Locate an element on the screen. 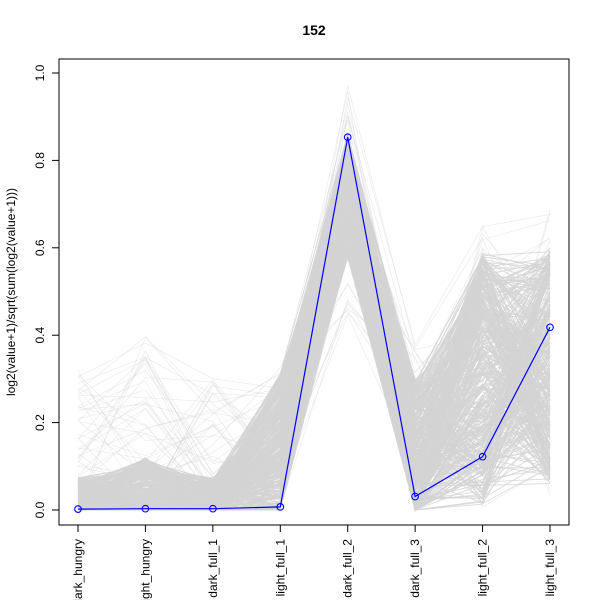 The width and height of the screenshot is (600, 600). x-tick-label: dark_full_3 is located at coordinates (415, 568).